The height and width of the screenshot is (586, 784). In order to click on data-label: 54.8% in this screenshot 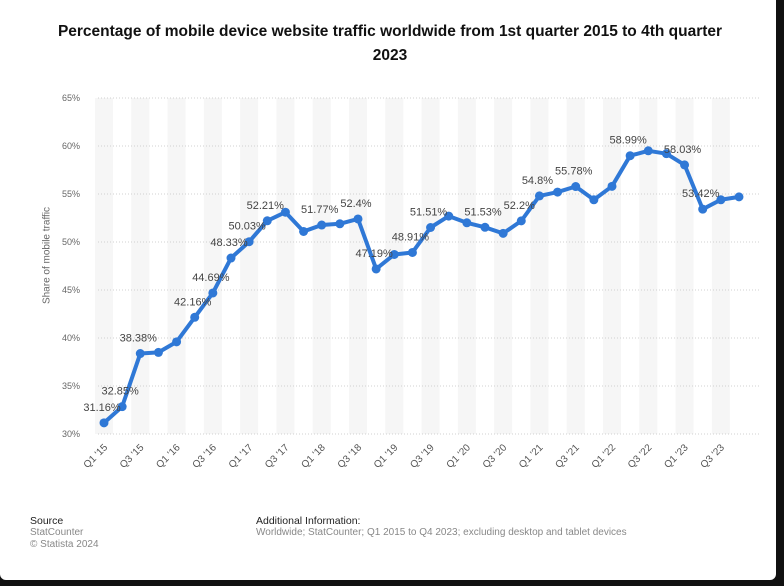, I will do `click(537, 181)`.